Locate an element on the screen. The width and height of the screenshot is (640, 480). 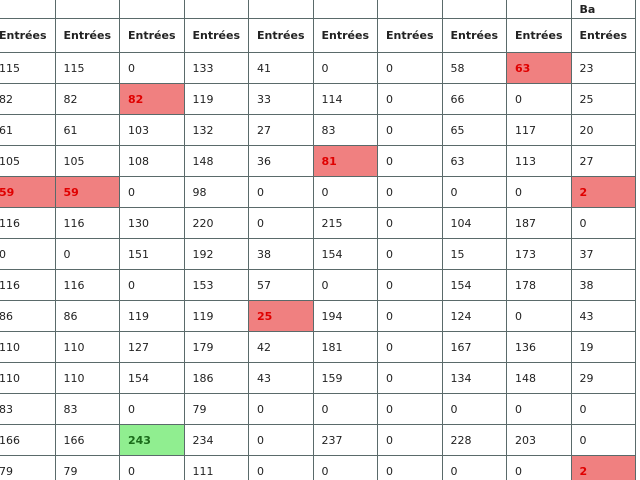
table-row: 110 110 127 179 42 181 0 167 136 19 is located at coordinates (318, 347).